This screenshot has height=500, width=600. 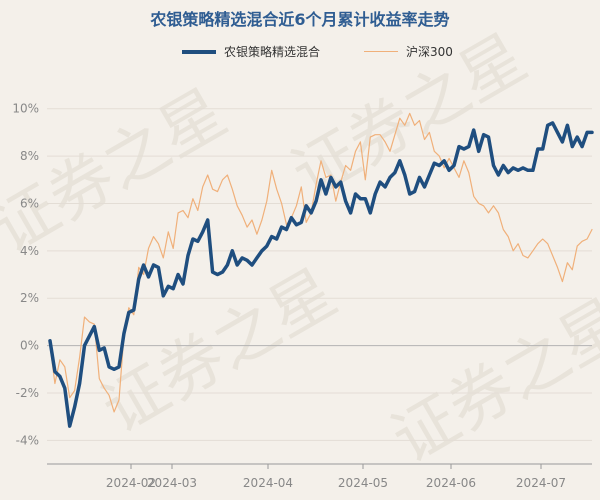 I want to click on x-tick-label: 2024-05, so click(x=363, y=483).